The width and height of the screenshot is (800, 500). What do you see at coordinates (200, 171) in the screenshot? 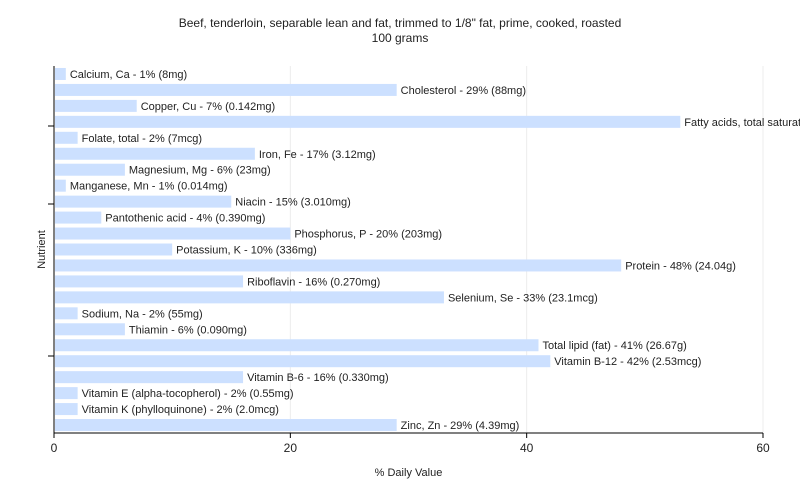
I see `bar-label-7: Magnesium, Mg - 6% (23mg)` at bounding box center [200, 171].